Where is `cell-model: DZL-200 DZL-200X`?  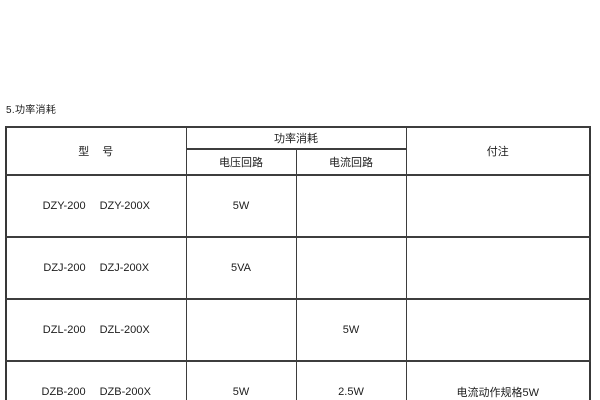
cell-model: DZL-200 DZL-200X is located at coordinates (96, 330).